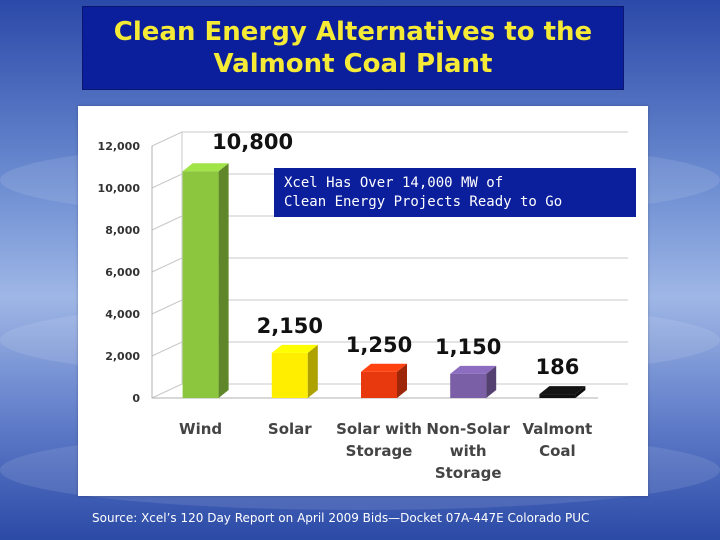 The width and height of the screenshot is (720, 540). What do you see at coordinates (557, 367) in the screenshot?
I see `data-label: 186` at bounding box center [557, 367].